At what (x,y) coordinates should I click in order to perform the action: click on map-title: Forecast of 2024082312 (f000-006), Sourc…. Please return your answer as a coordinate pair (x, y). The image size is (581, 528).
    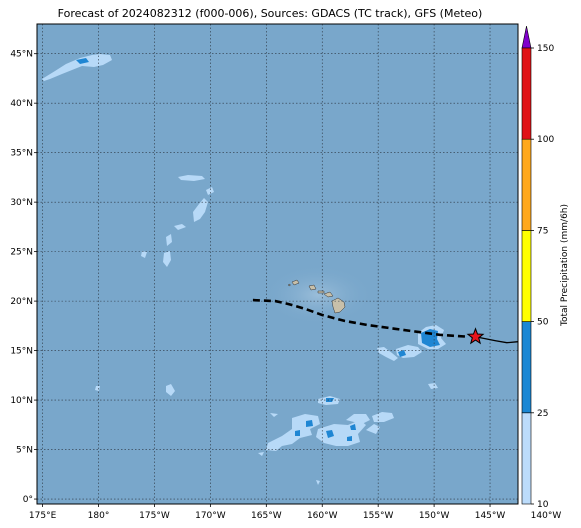
    Looking at the image, I should click on (270, 13).